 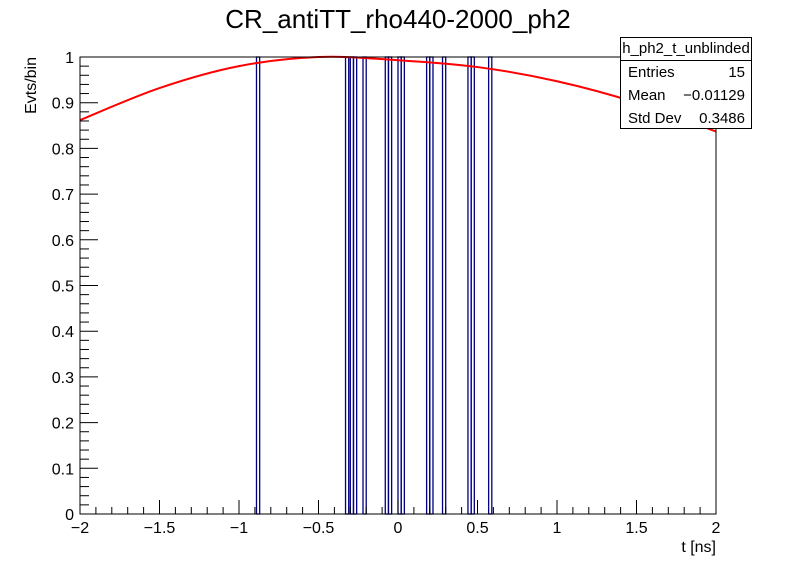 I want to click on x-tick-label: 2, so click(x=716, y=528).